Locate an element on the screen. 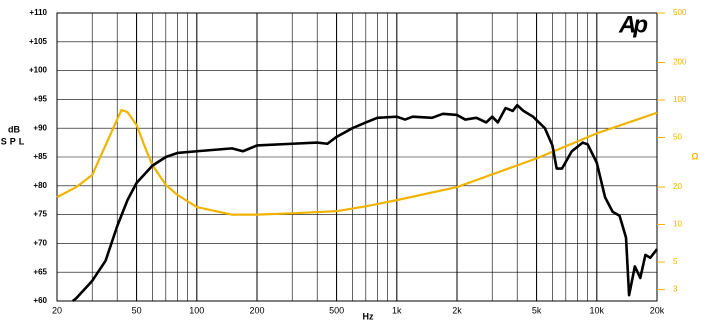  y-tick-label: +110 is located at coordinates (38, 12).